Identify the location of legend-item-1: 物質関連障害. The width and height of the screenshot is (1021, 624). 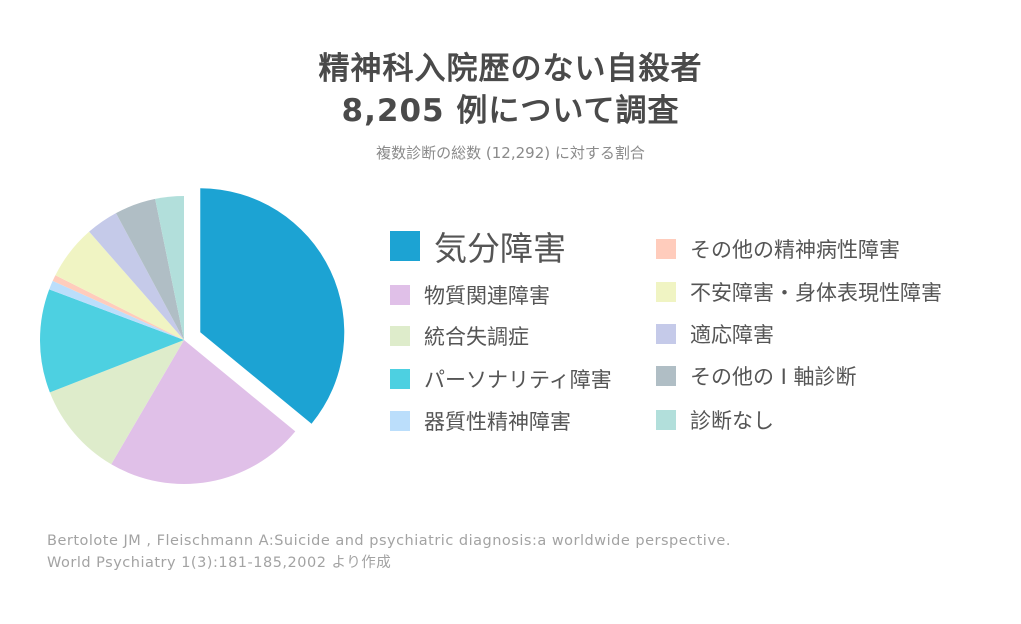
(470, 295).